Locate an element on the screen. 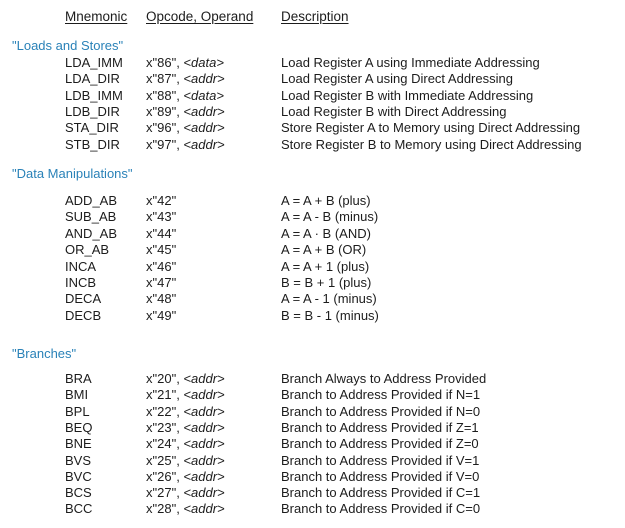 Image resolution: width=625 pixels, height=528 pixels. opcode-value: x"23", is located at coordinates (165, 427).